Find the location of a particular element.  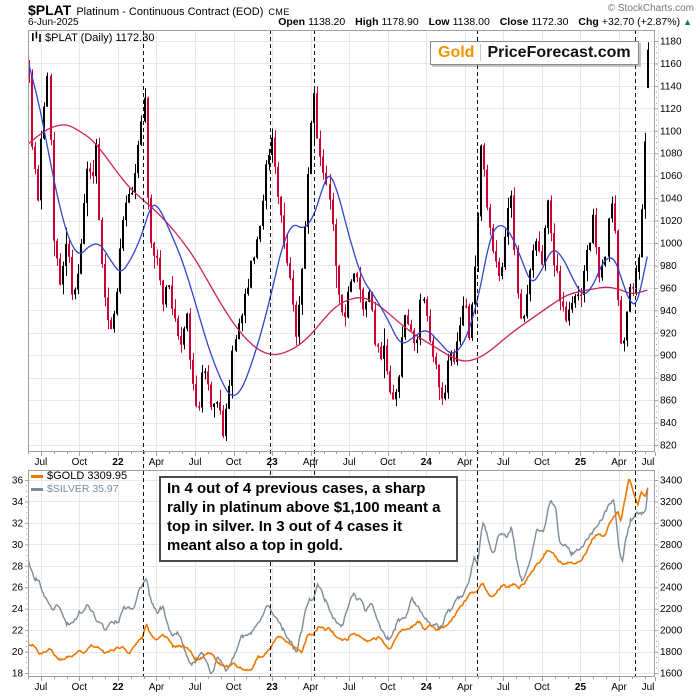

goldpriceforecast-logo: Gold PriceForecast.com is located at coordinates (534, 53).